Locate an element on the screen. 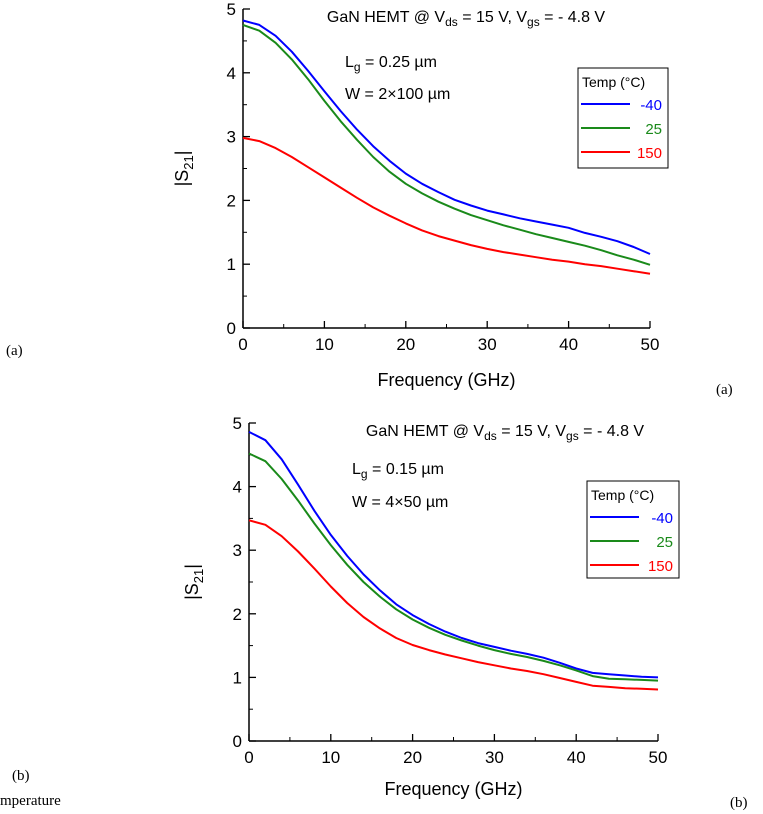 This screenshot has width=763, height=814. gate-length-annotation: Lg = 0.25 µm is located at coordinates (391, 64).